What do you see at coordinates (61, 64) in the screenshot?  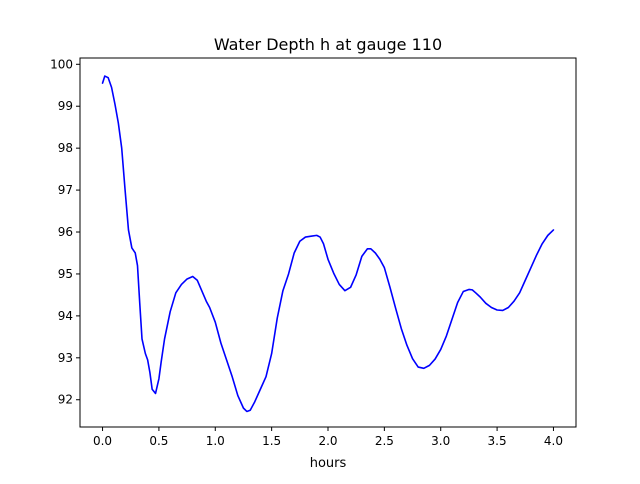 I see `y-tick-label: 100` at bounding box center [61, 64].